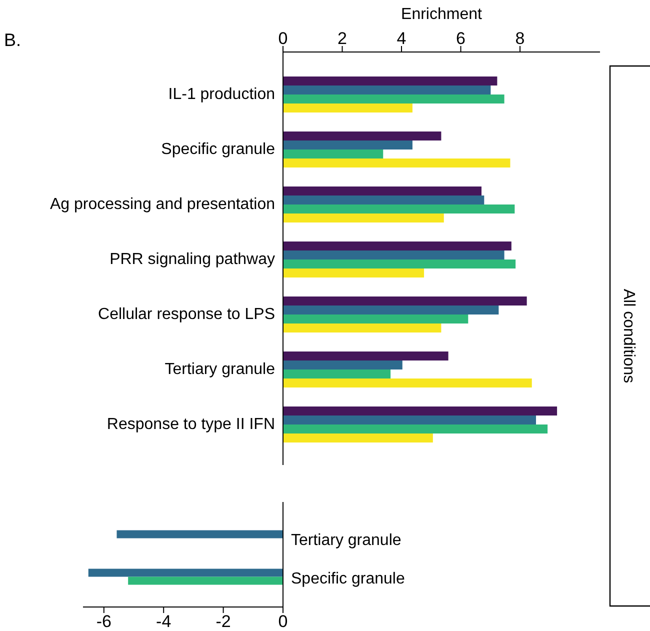 The image size is (650, 631). Describe the element at coordinates (520, 38) in the screenshot. I see `x-tick-label: 8` at that location.